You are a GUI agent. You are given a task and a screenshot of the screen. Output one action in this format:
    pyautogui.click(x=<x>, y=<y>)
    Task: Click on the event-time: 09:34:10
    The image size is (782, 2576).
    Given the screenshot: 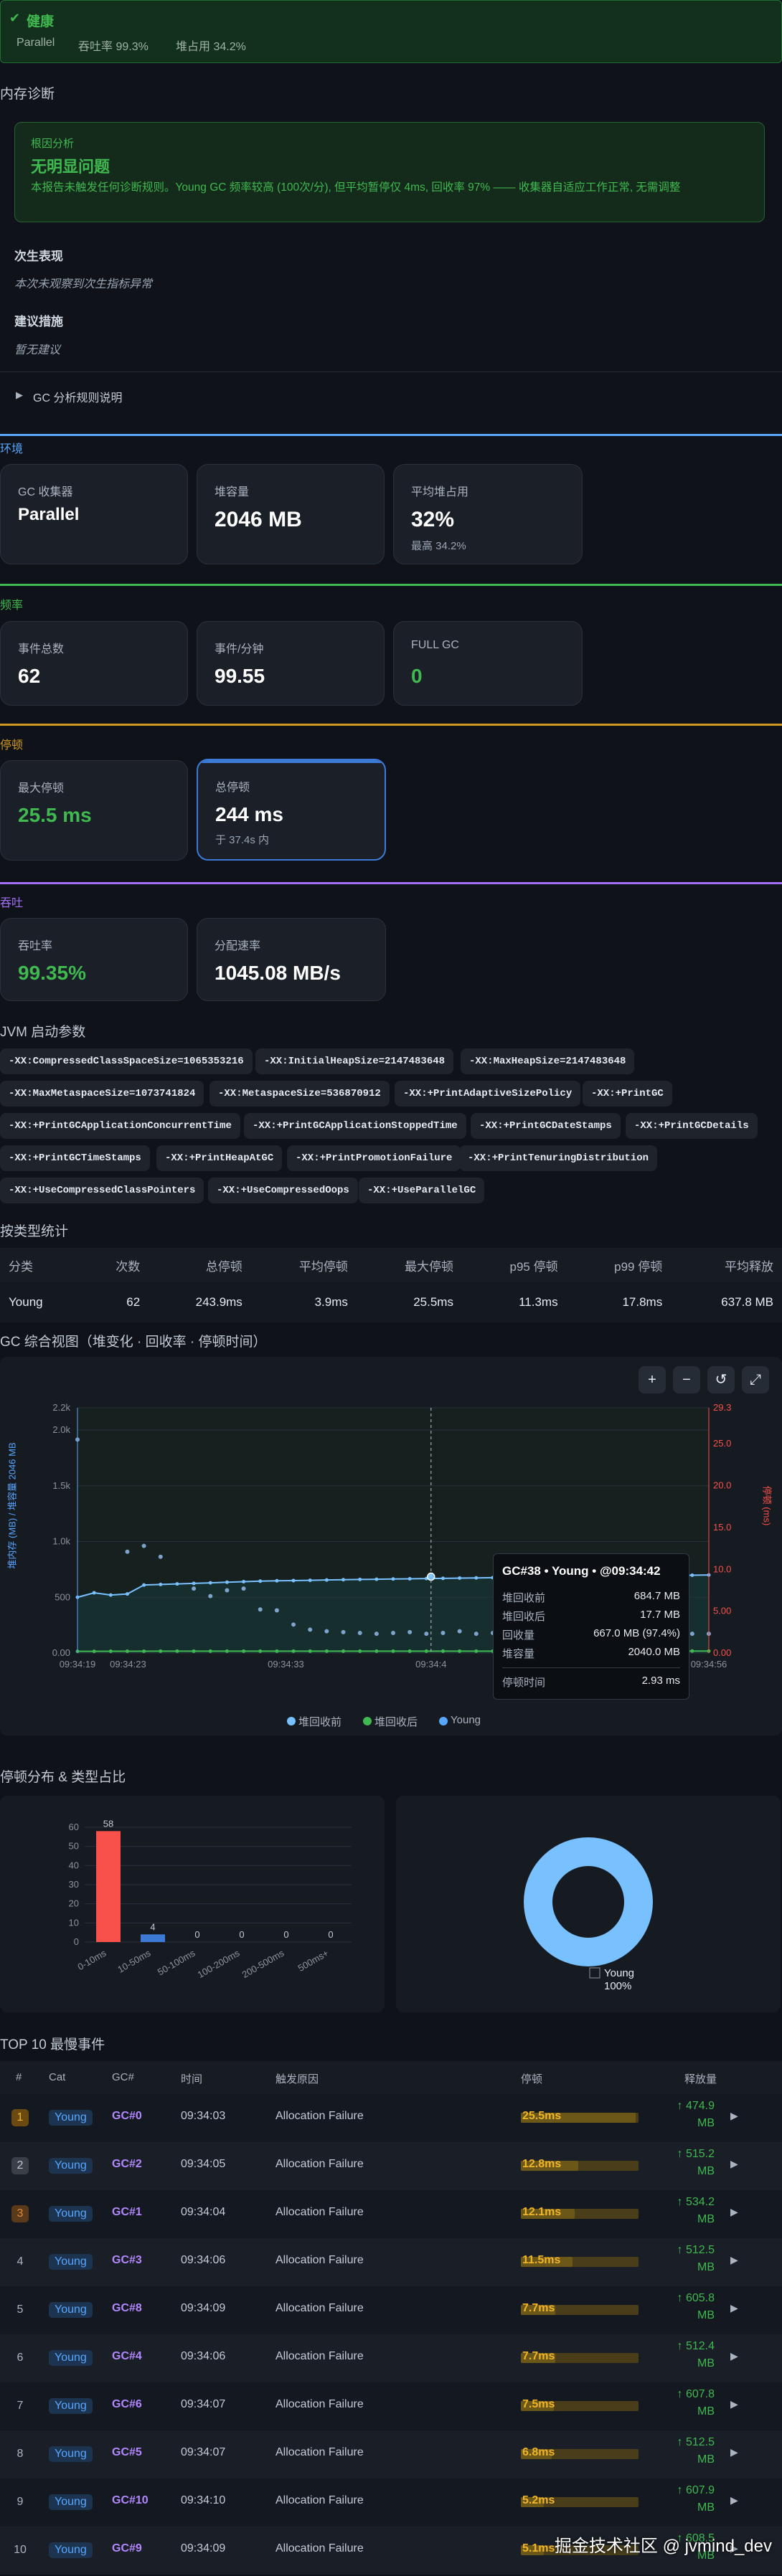 What is the action you would take?
    pyautogui.click(x=203, y=2500)
    